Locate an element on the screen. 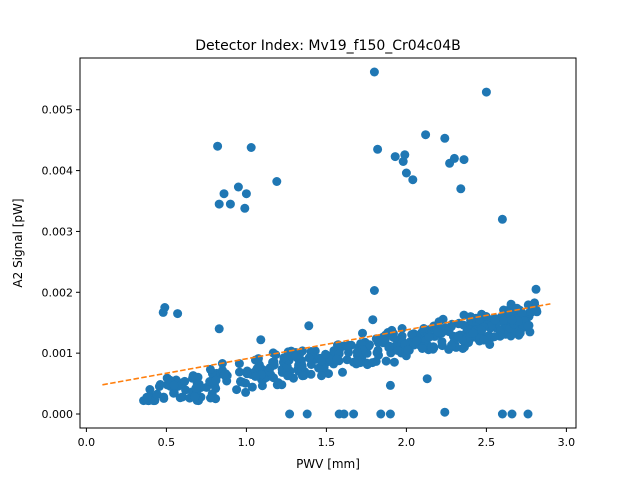 The height and width of the screenshot is (484, 640). y-tick-label: 0.005 is located at coordinates (58, 110).